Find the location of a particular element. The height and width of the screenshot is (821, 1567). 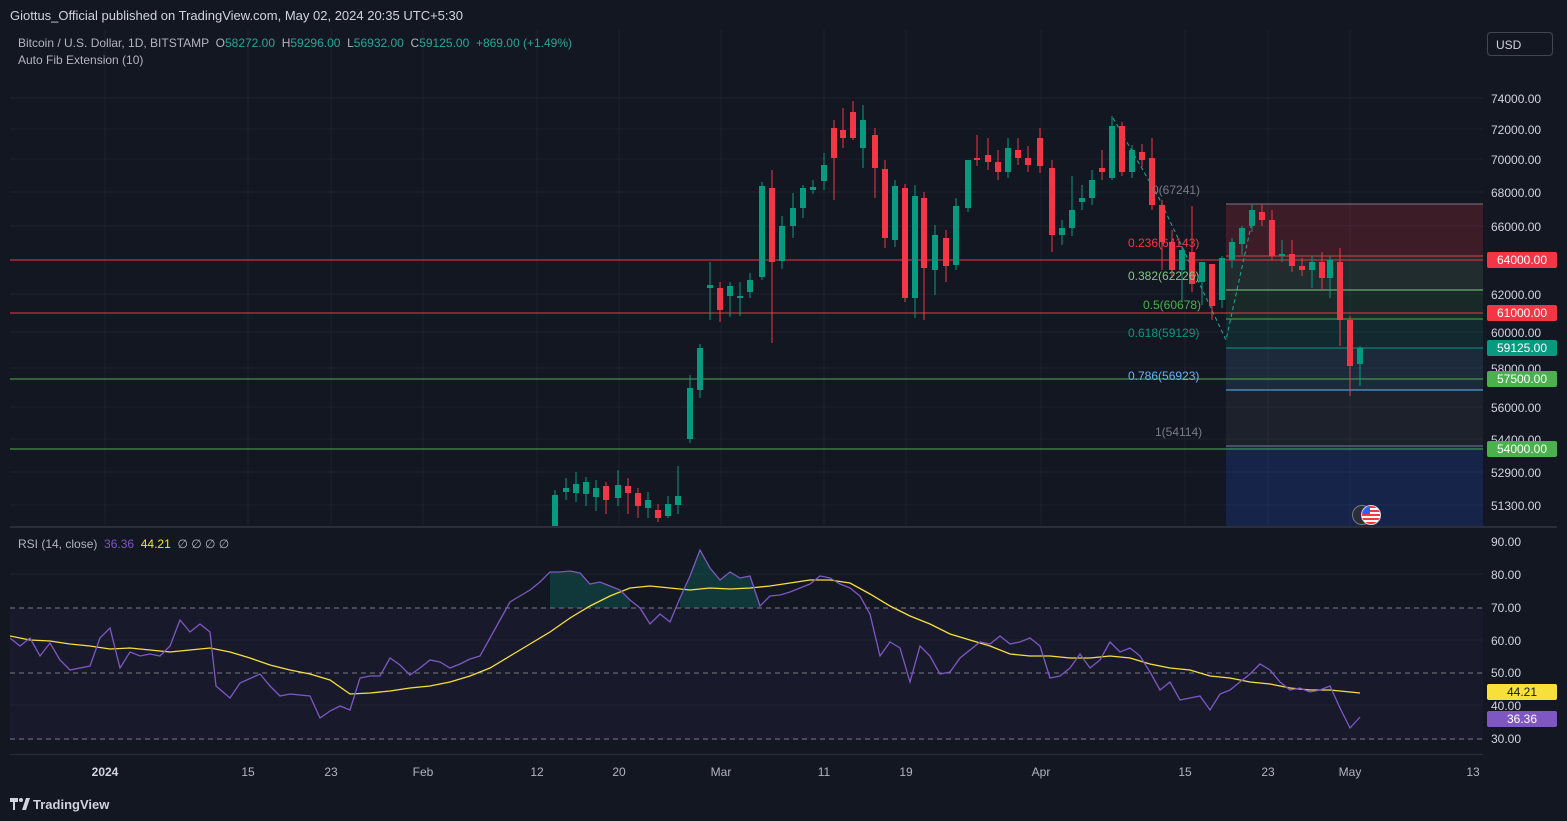

fib-label-0618: 0.618(59129) is located at coordinates (1164, 333).